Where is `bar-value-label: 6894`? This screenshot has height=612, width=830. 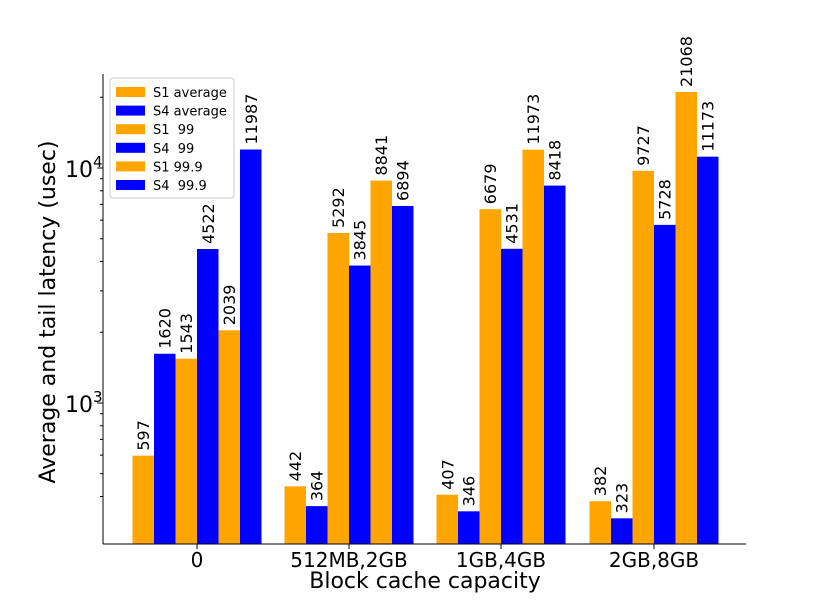 bar-value-label: 6894 is located at coordinates (403, 180).